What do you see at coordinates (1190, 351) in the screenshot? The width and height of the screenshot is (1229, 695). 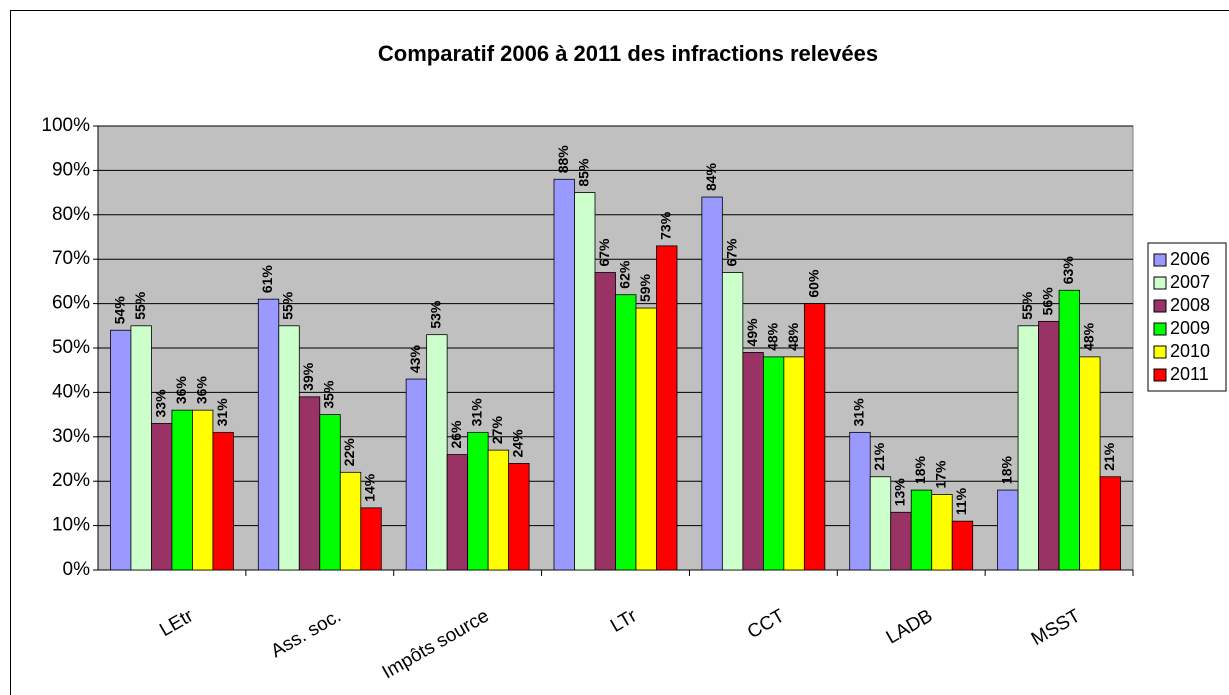 I see `legend-label: 2010` at bounding box center [1190, 351].